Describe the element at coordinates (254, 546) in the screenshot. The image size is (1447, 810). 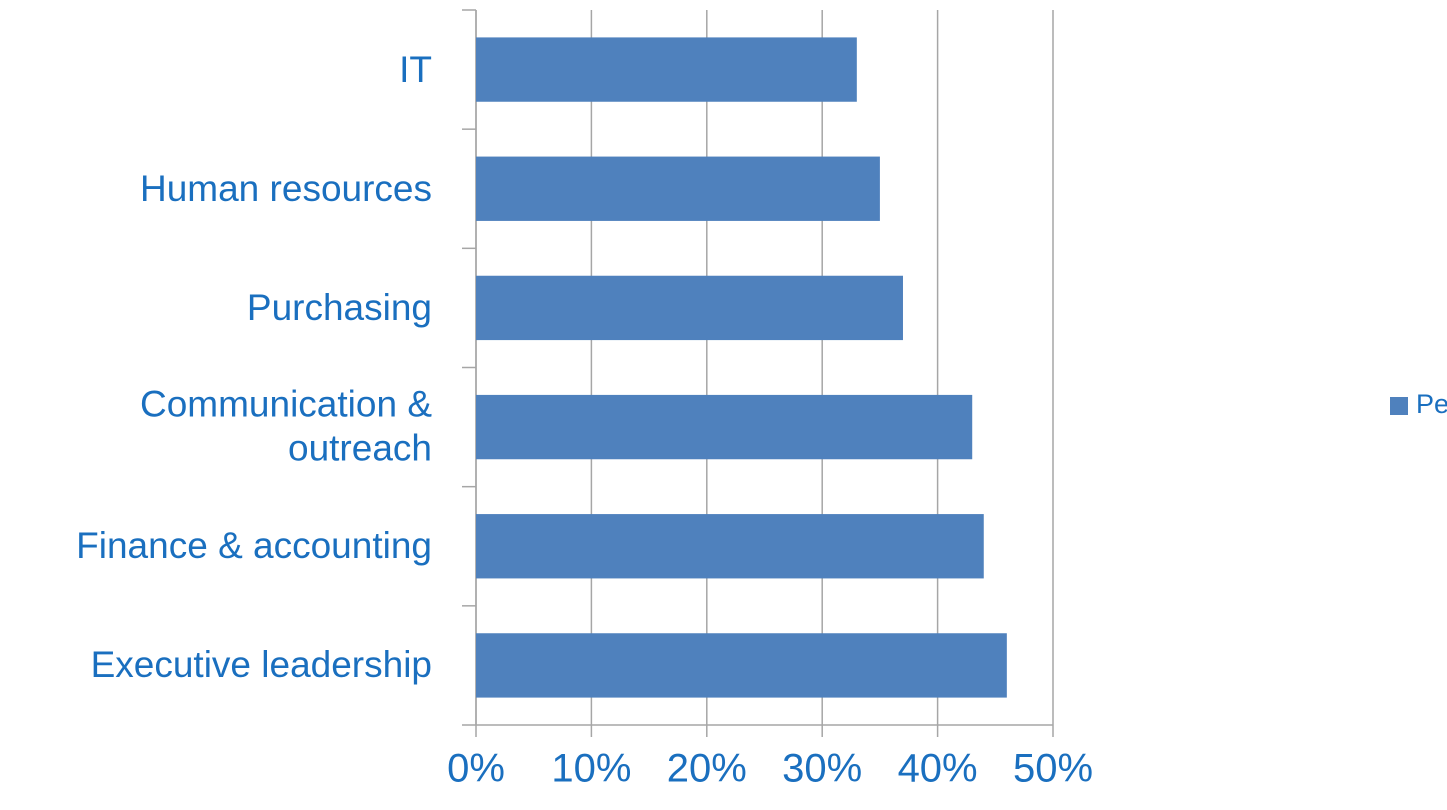
I see `y-tick-label: Finance & accounting` at that location.